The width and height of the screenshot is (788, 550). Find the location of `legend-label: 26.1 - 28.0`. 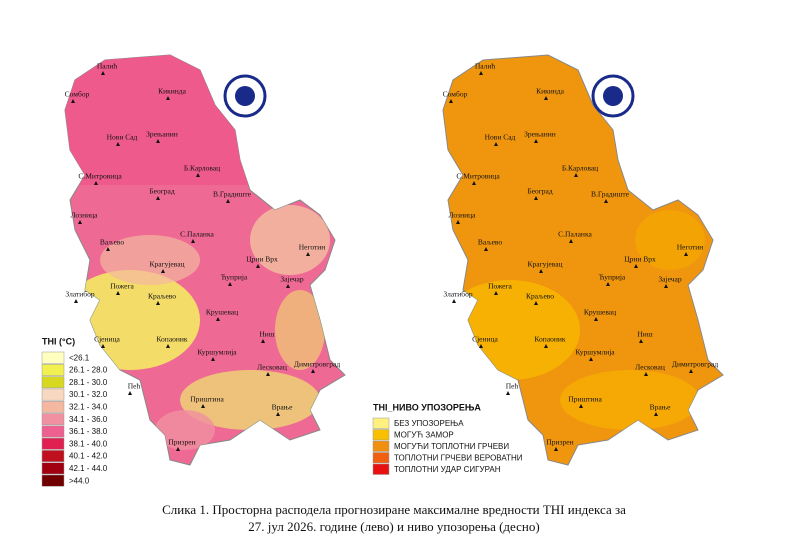

legend-label: 26.1 - 28.0 is located at coordinates (88, 370).